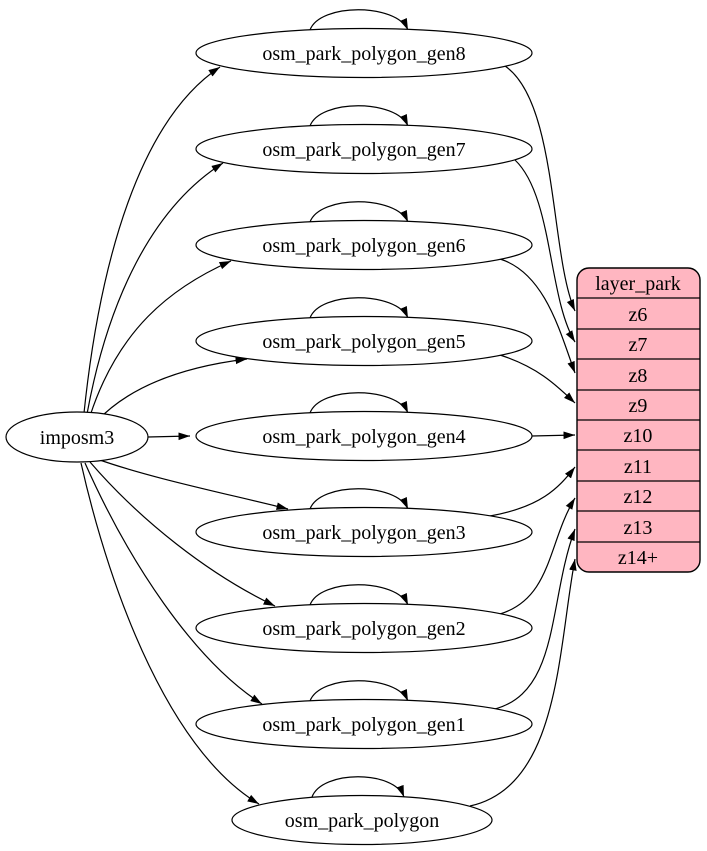 The width and height of the screenshot is (707, 851). I want to click on row-z11: z11, so click(638, 467).